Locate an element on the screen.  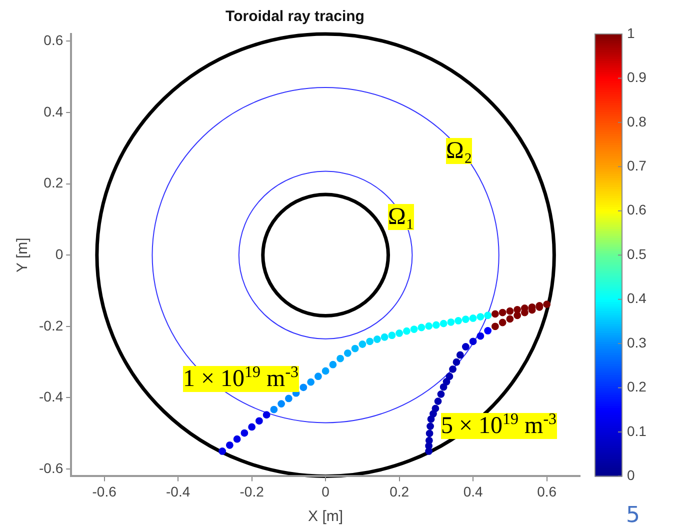
color-bar-label: 0.1 is located at coordinates (637, 430).